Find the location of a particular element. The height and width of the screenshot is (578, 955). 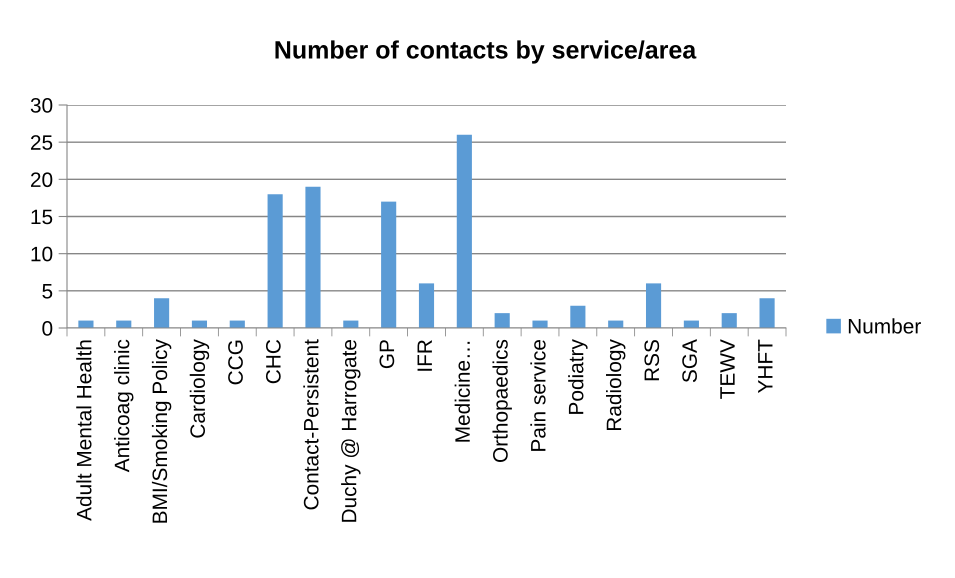

y-tick-label: 0 is located at coordinates (47, 328).